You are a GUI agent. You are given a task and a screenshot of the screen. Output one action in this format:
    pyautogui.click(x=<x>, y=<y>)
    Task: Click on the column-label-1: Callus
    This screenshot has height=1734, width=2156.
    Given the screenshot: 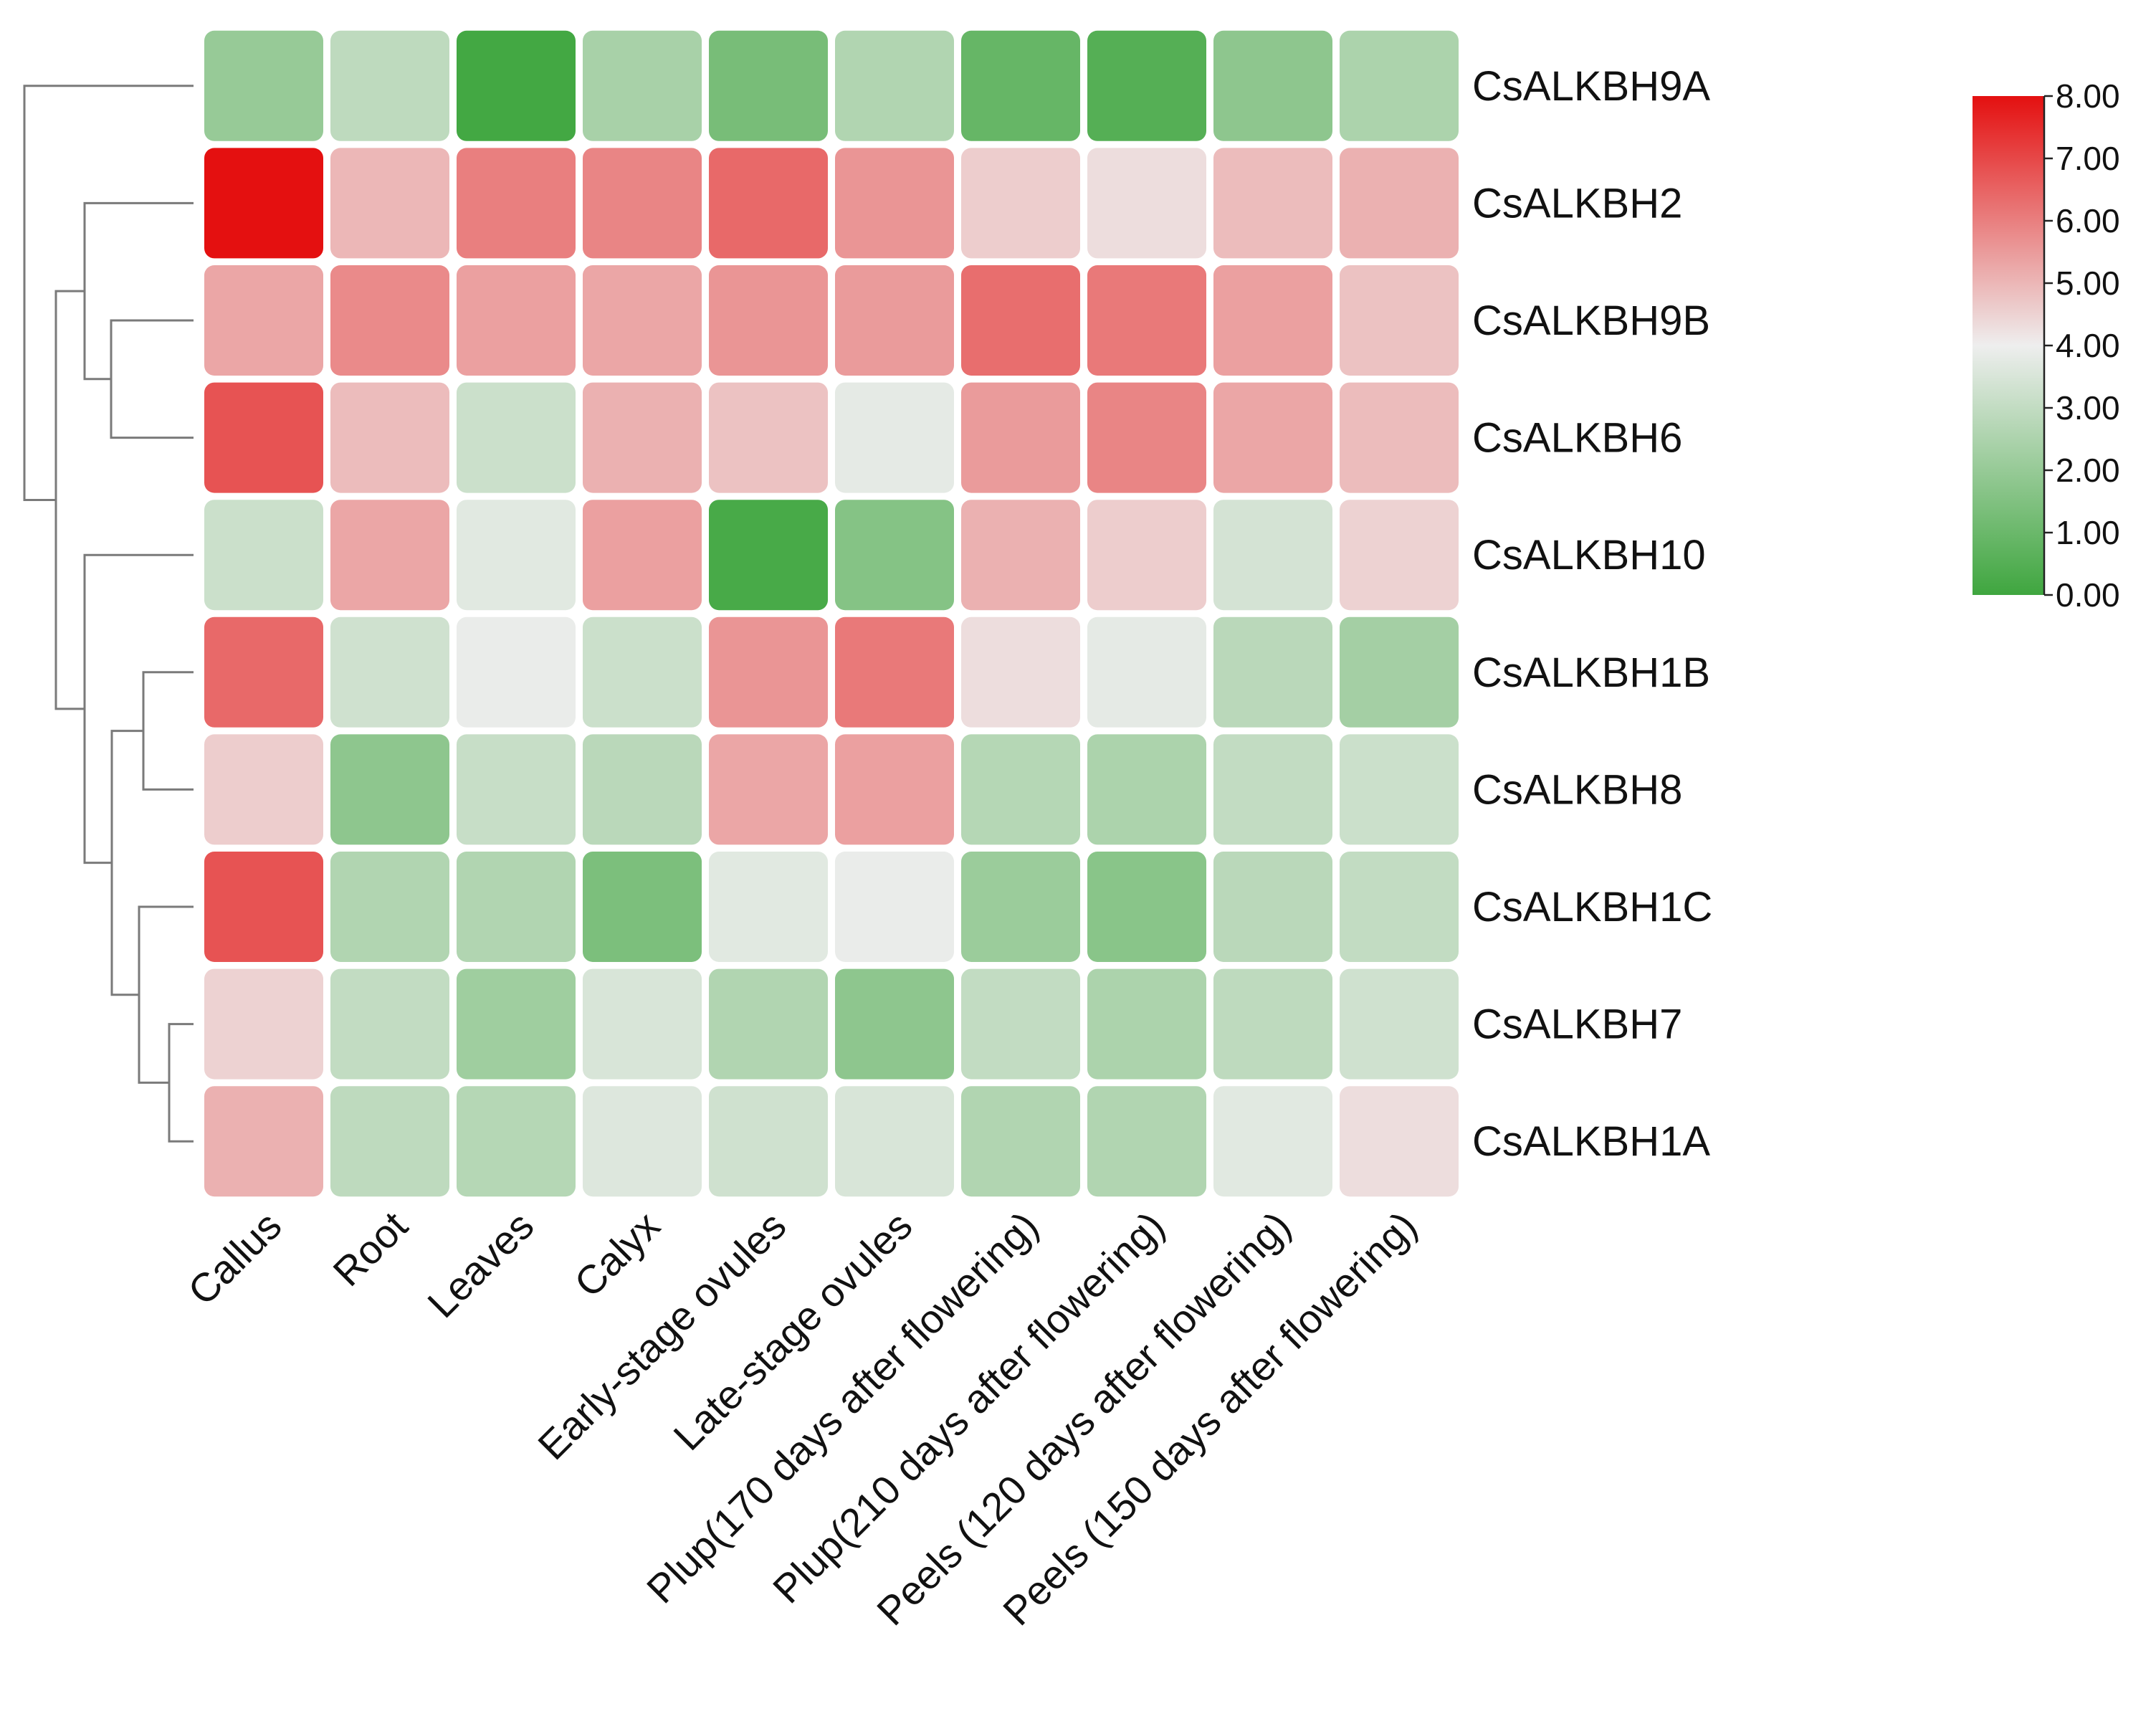 What is the action you would take?
    pyautogui.click(x=234, y=1258)
    